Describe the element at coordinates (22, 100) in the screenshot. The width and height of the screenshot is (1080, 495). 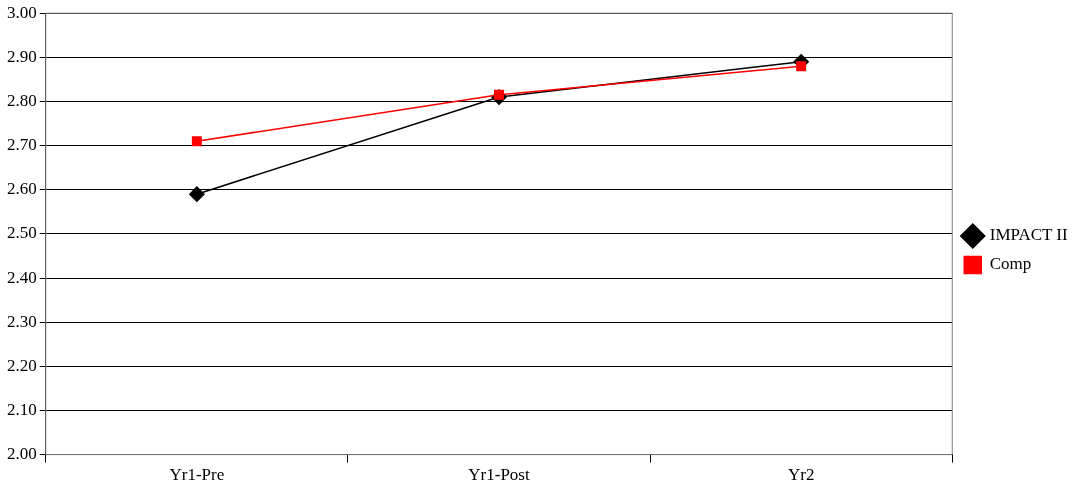
I see `y-tick-label: 2.80` at that location.